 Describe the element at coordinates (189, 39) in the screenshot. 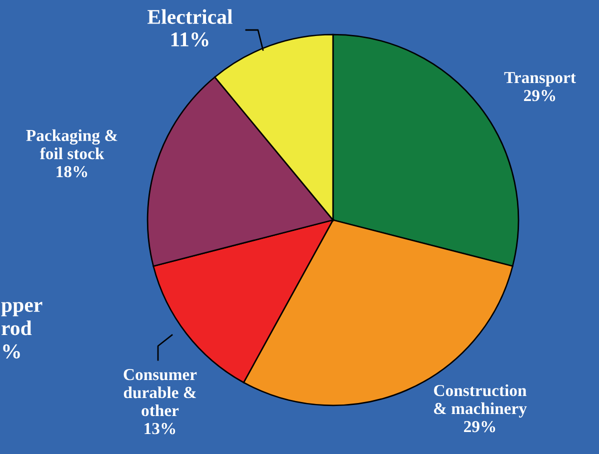

I see `data-label: 11%` at that location.